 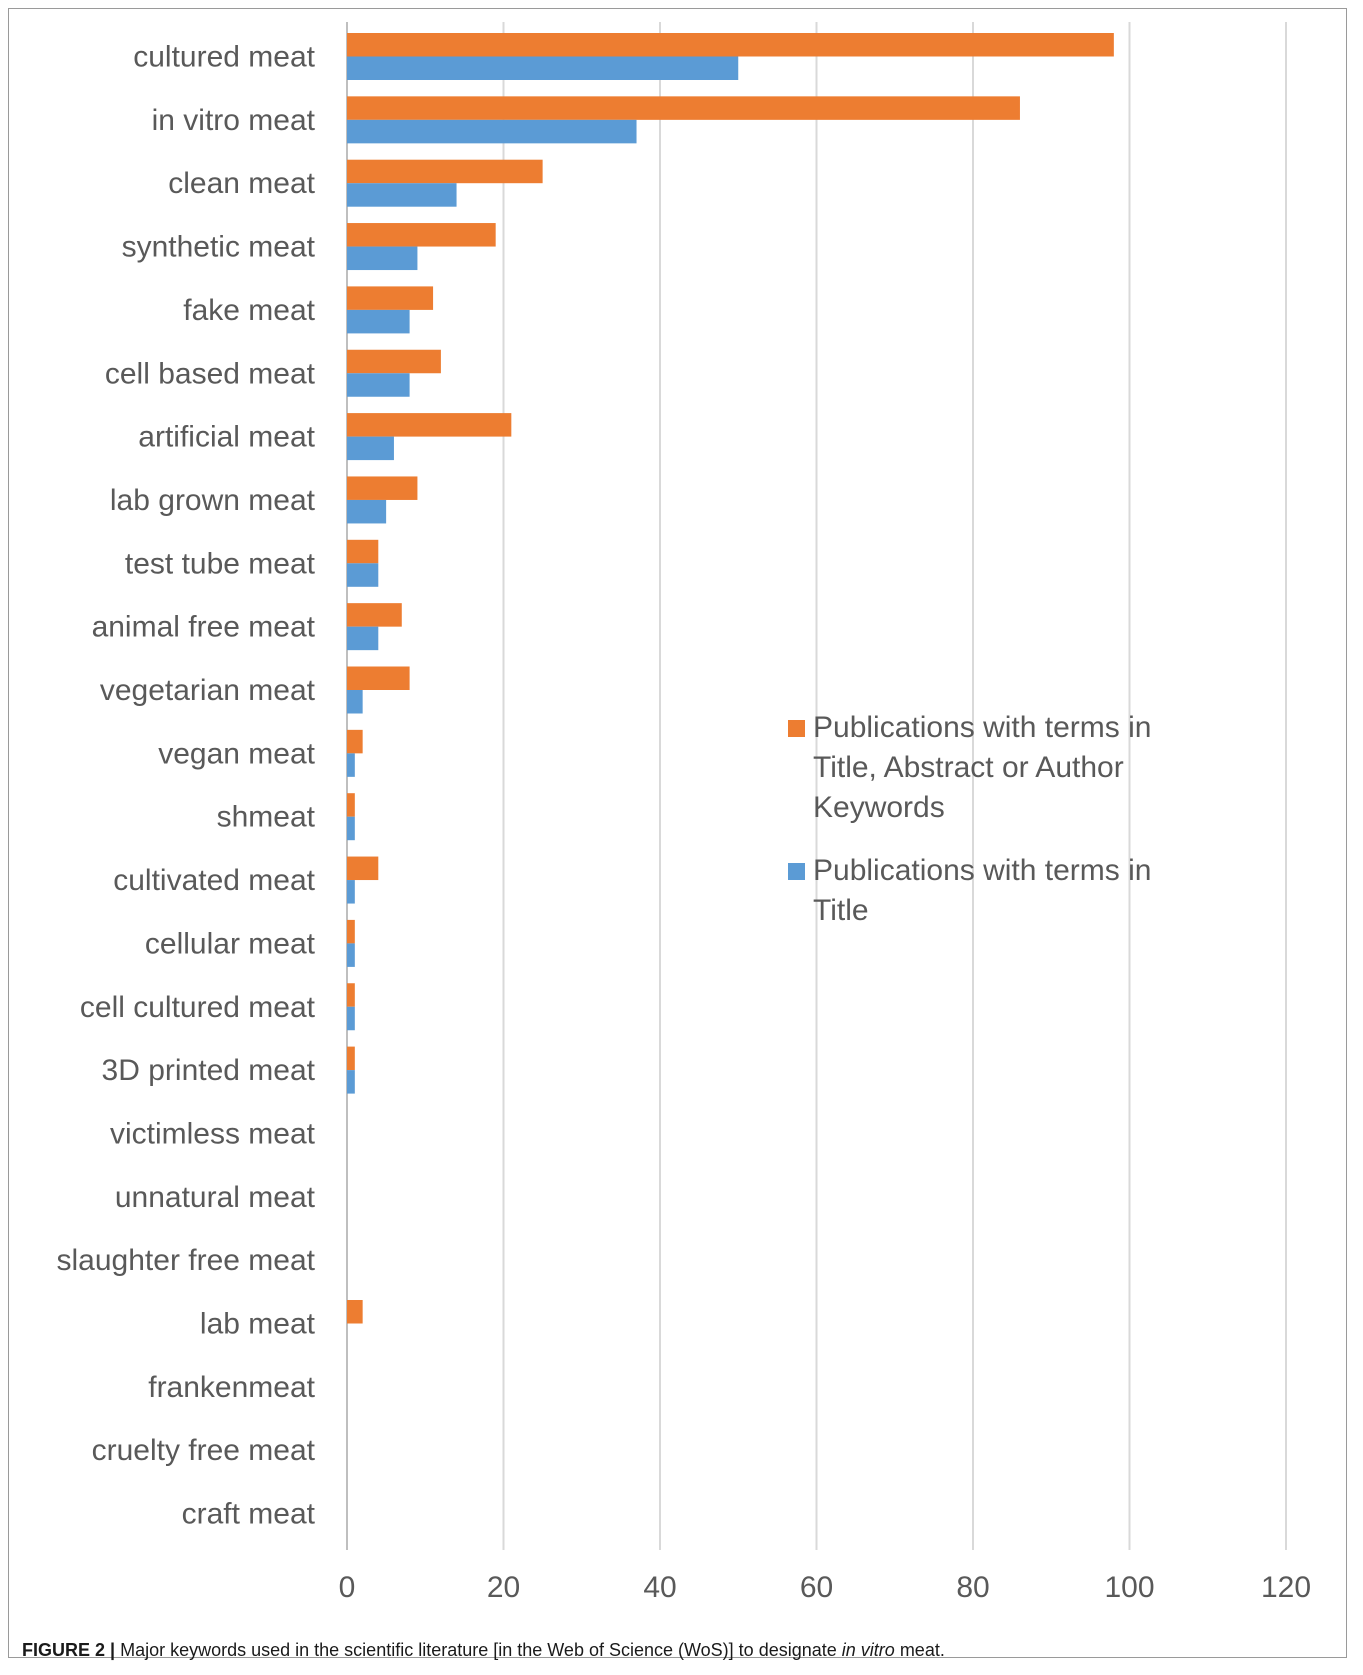 I want to click on category-label: test tube meat, so click(x=220, y=563).